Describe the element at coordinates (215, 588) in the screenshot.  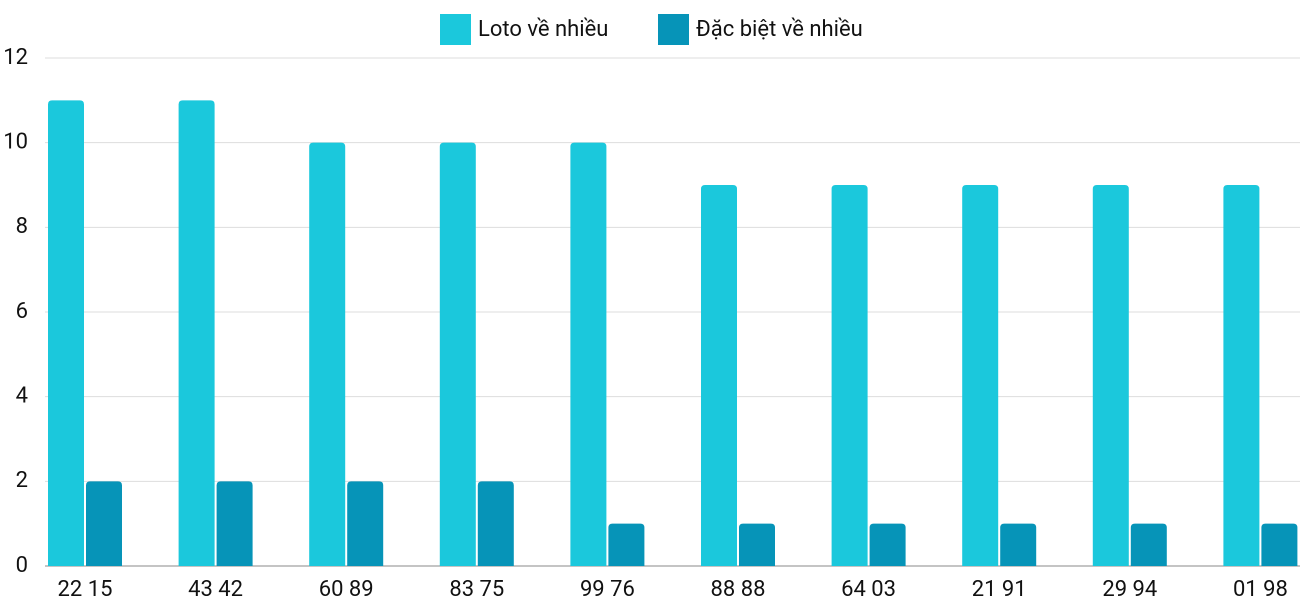
I see `x-tick-label: 43 42` at that location.